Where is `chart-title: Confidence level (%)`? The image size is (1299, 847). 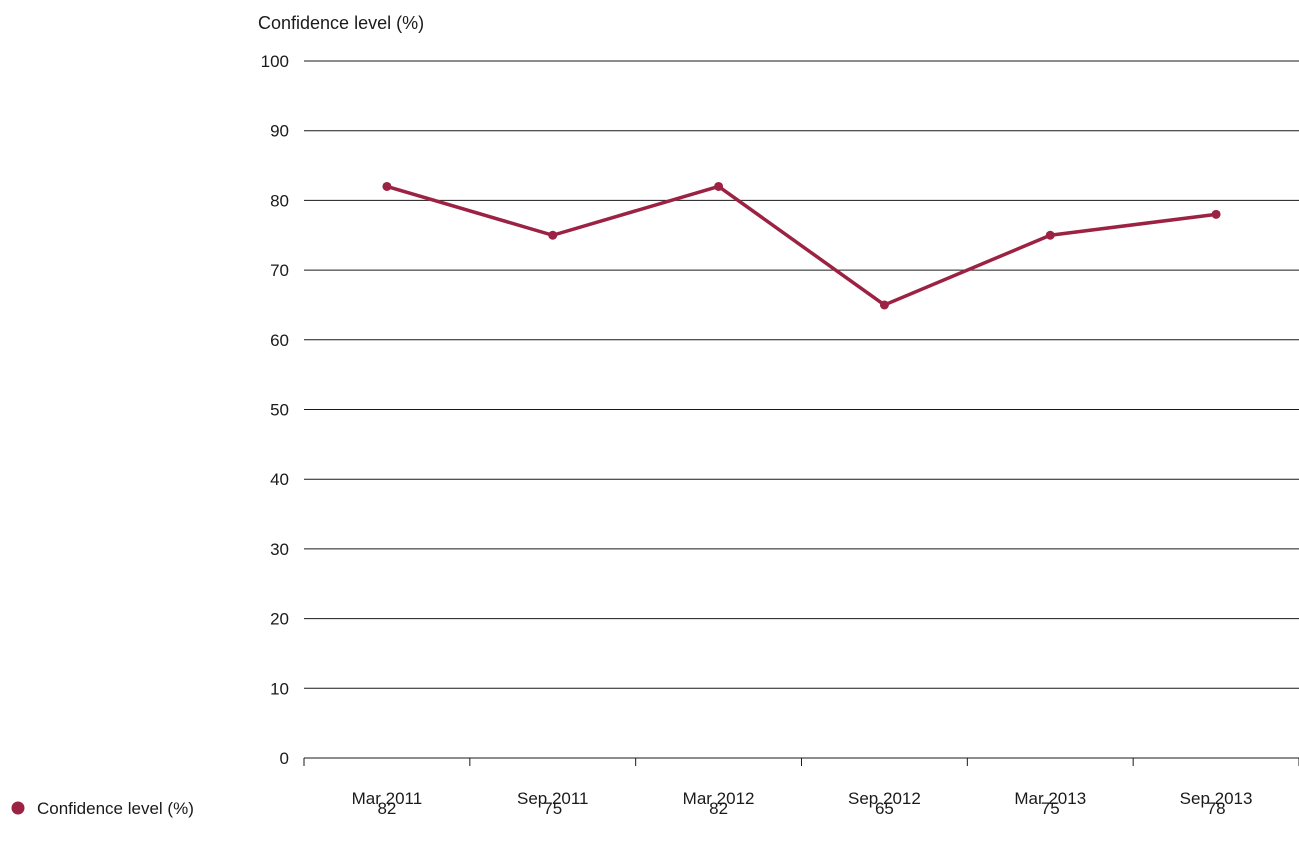
chart-title: Confidence level (%) is located at coordinates (341, 23).